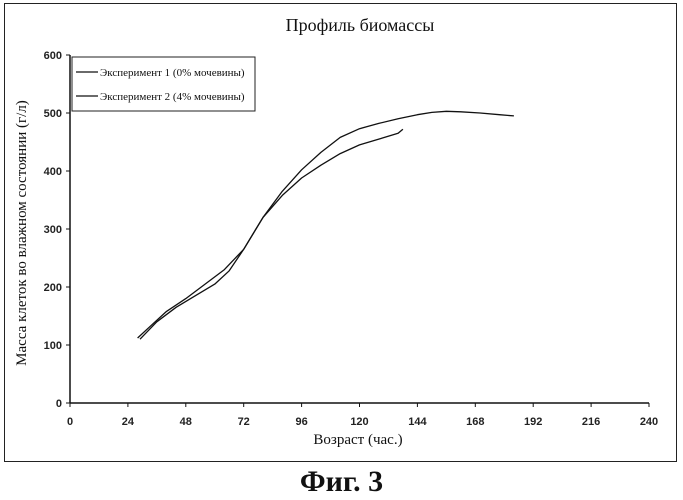 This screenshot has width=683, height=500. What do you see at coordinates (59, 404) in the screenshot?
I see `y-tick-label: 0` at bounding box center [59, 404].